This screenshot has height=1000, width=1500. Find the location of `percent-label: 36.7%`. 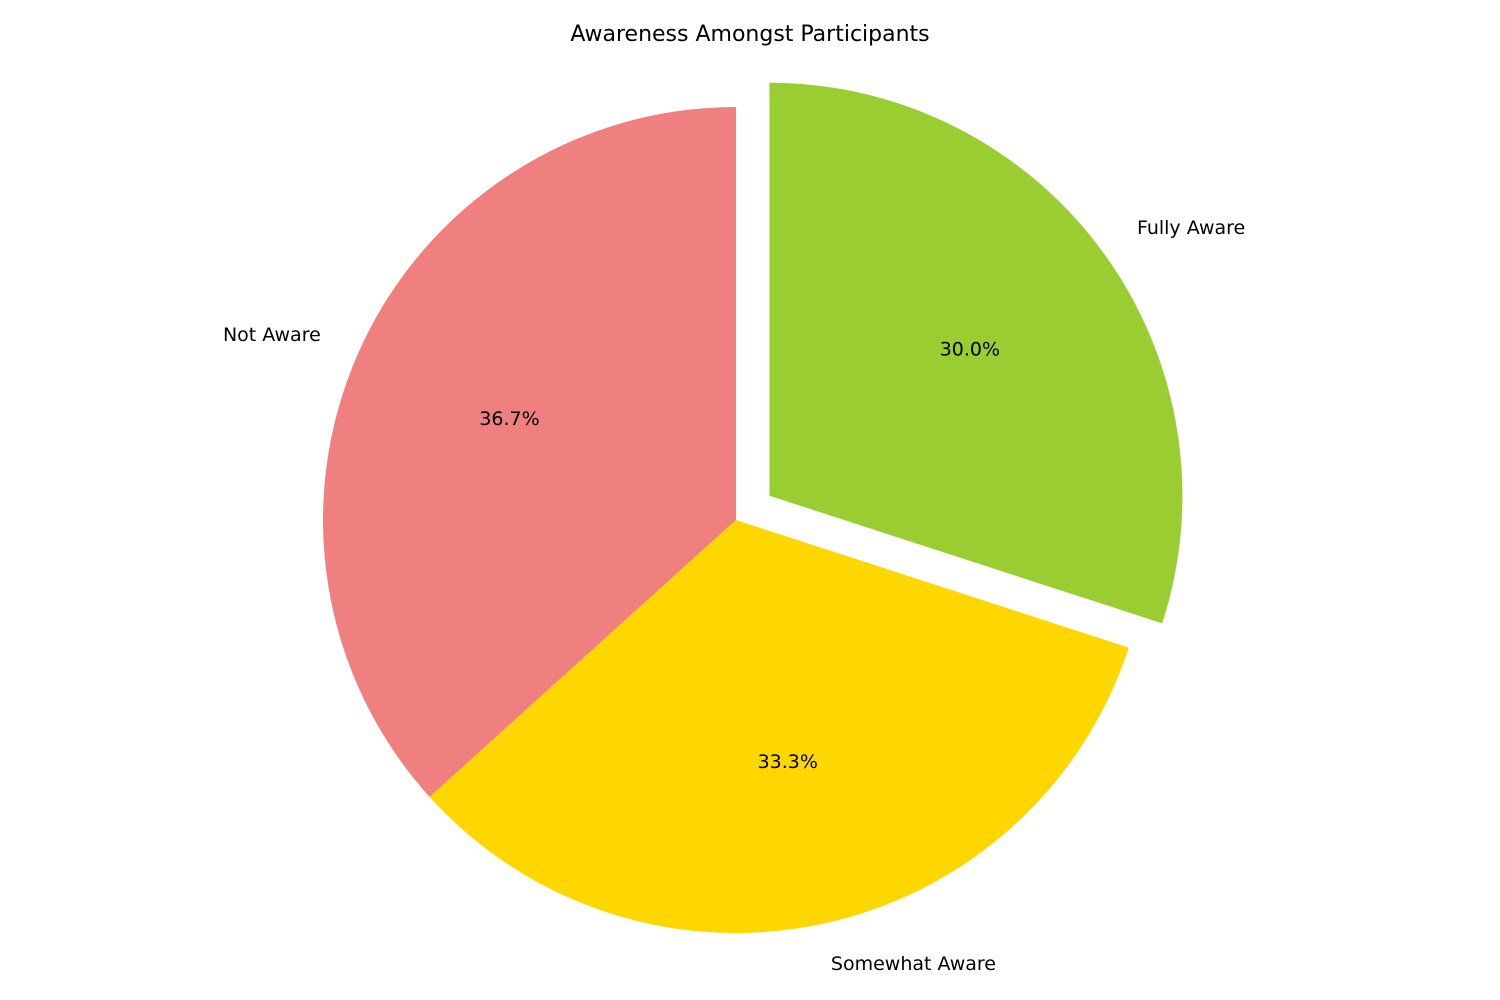

percent-label: 36.7% is located at coordinates (509, 419).